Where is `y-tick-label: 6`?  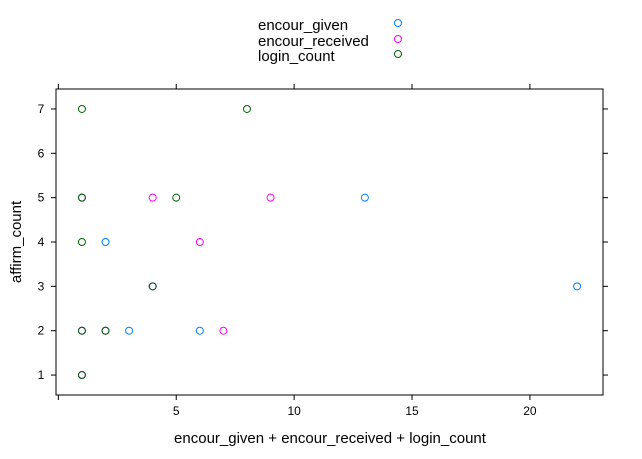
y-tick-label: 6 is located at coordinates (41, 153).